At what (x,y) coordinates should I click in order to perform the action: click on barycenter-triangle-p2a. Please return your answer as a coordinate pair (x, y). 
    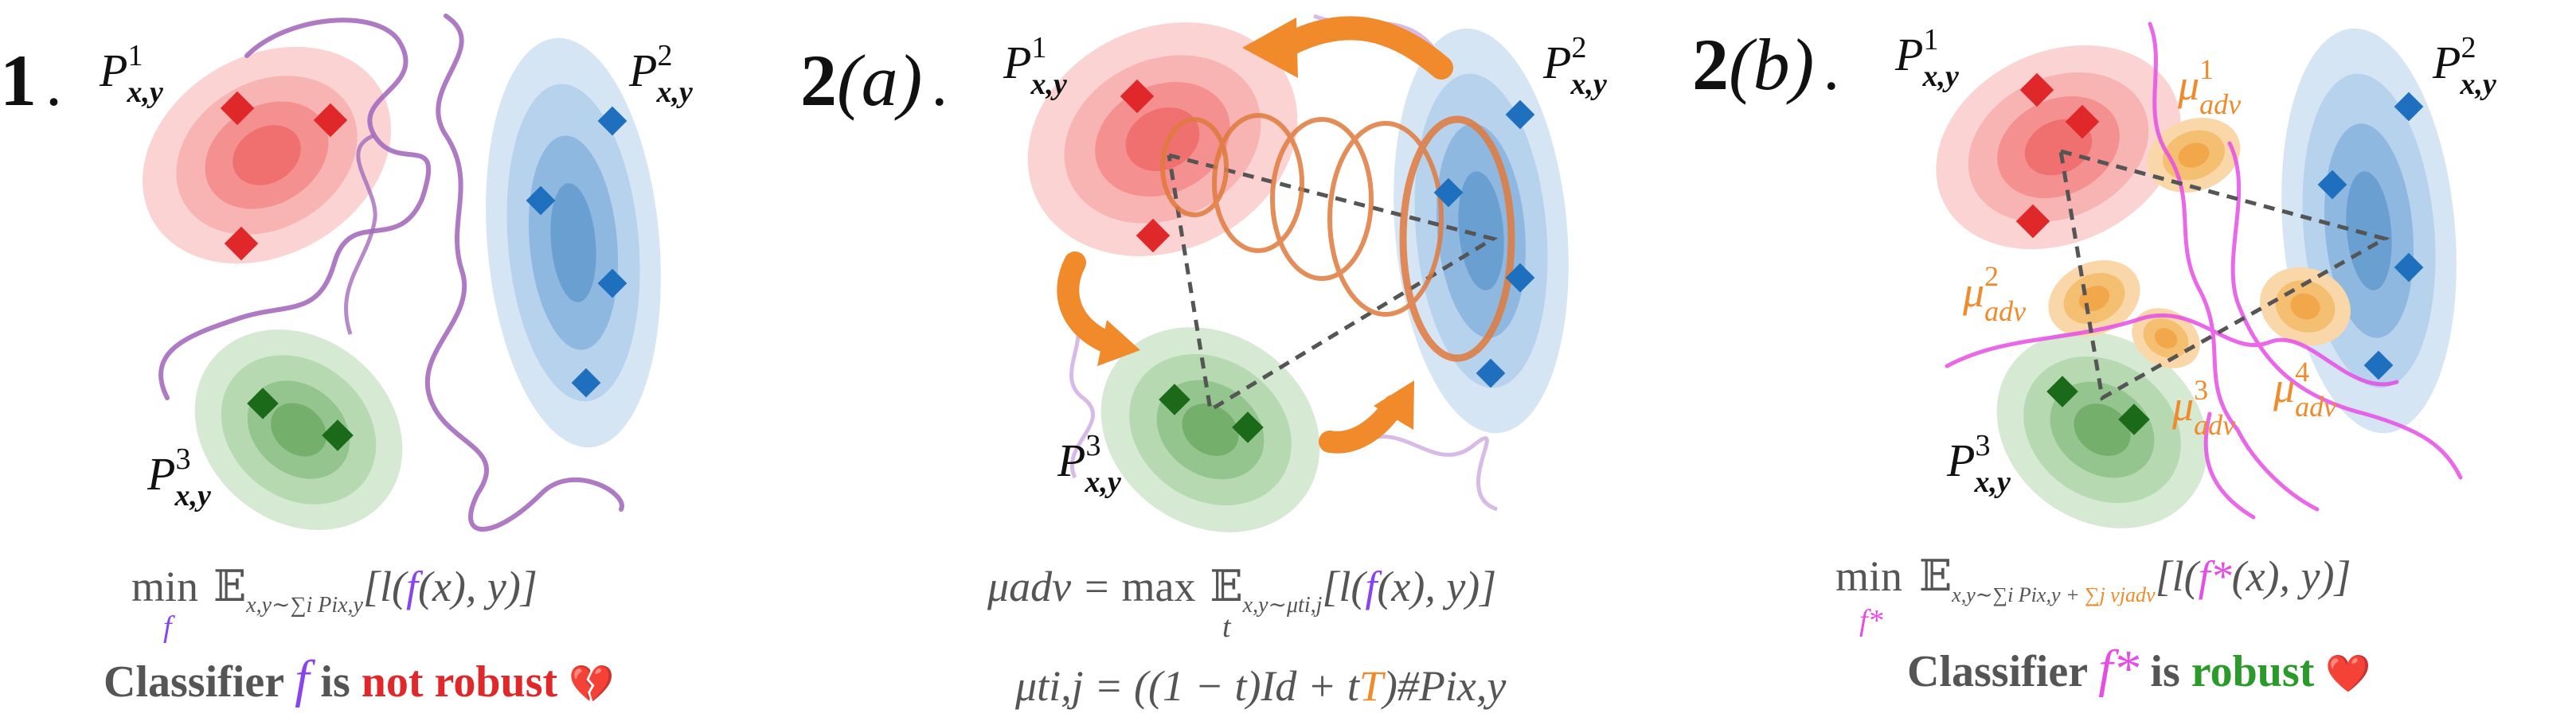
    Looking at the image, I should click on (1333, 283).